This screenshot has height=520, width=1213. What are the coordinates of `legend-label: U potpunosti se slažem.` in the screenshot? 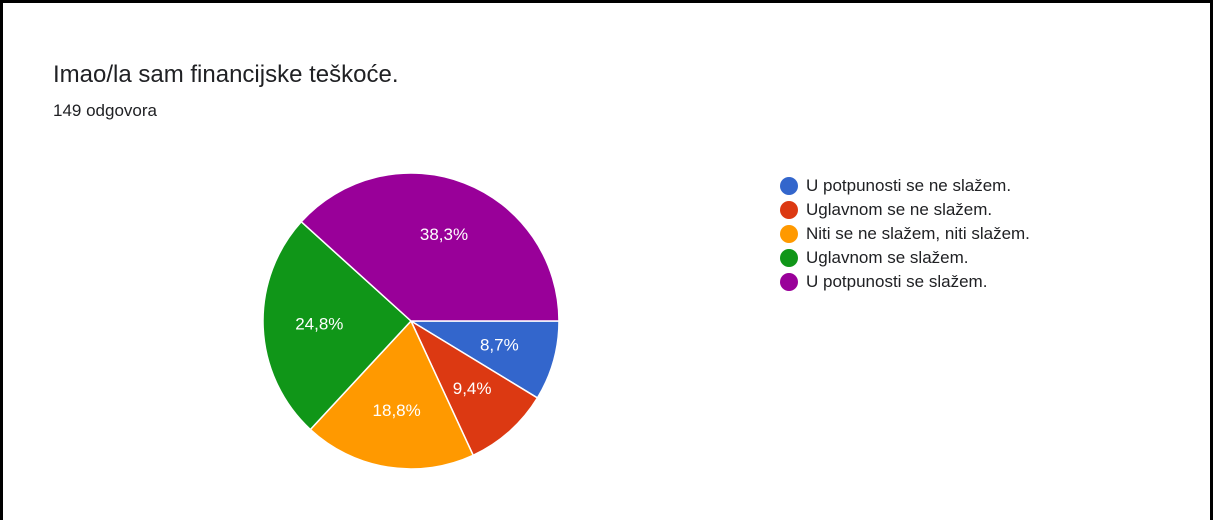 It's located at (897, 281).